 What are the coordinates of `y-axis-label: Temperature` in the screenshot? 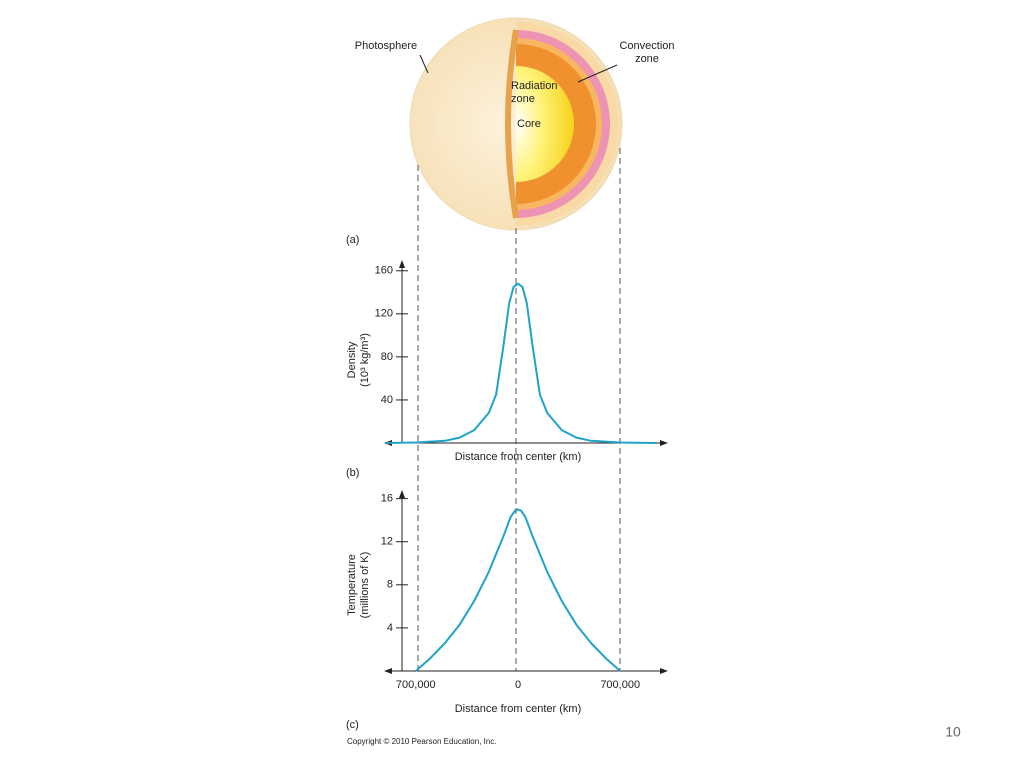 It's located at (352, 585).